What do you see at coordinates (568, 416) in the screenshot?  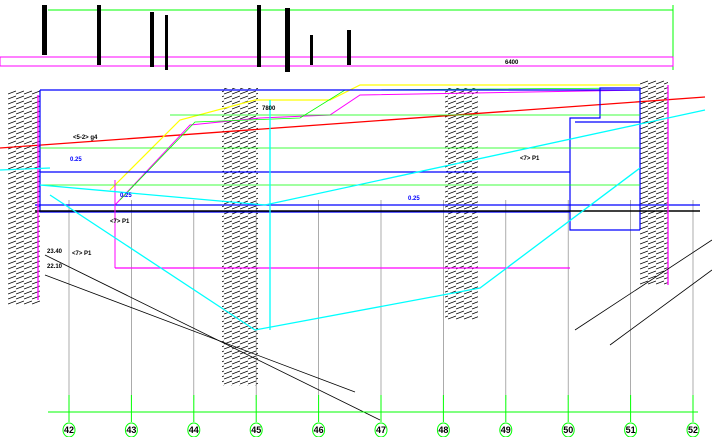 I see `axis-50: 50` at bounding box center [568, 416].